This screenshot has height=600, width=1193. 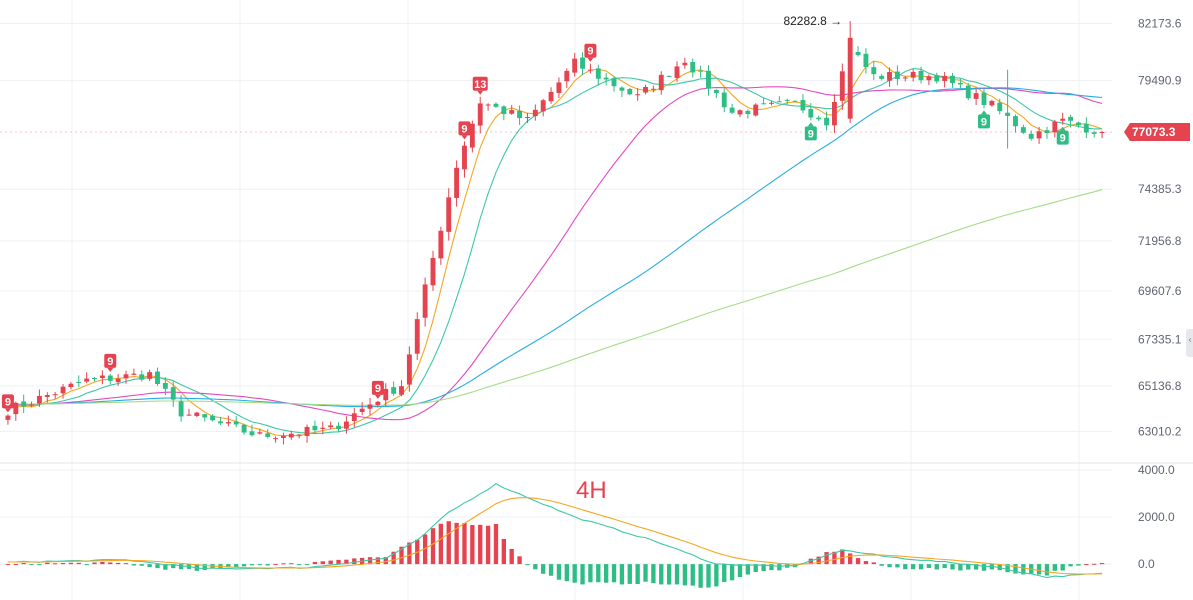 I want to click on last-price-label: 77073.3, so click(x=1154, y=132).